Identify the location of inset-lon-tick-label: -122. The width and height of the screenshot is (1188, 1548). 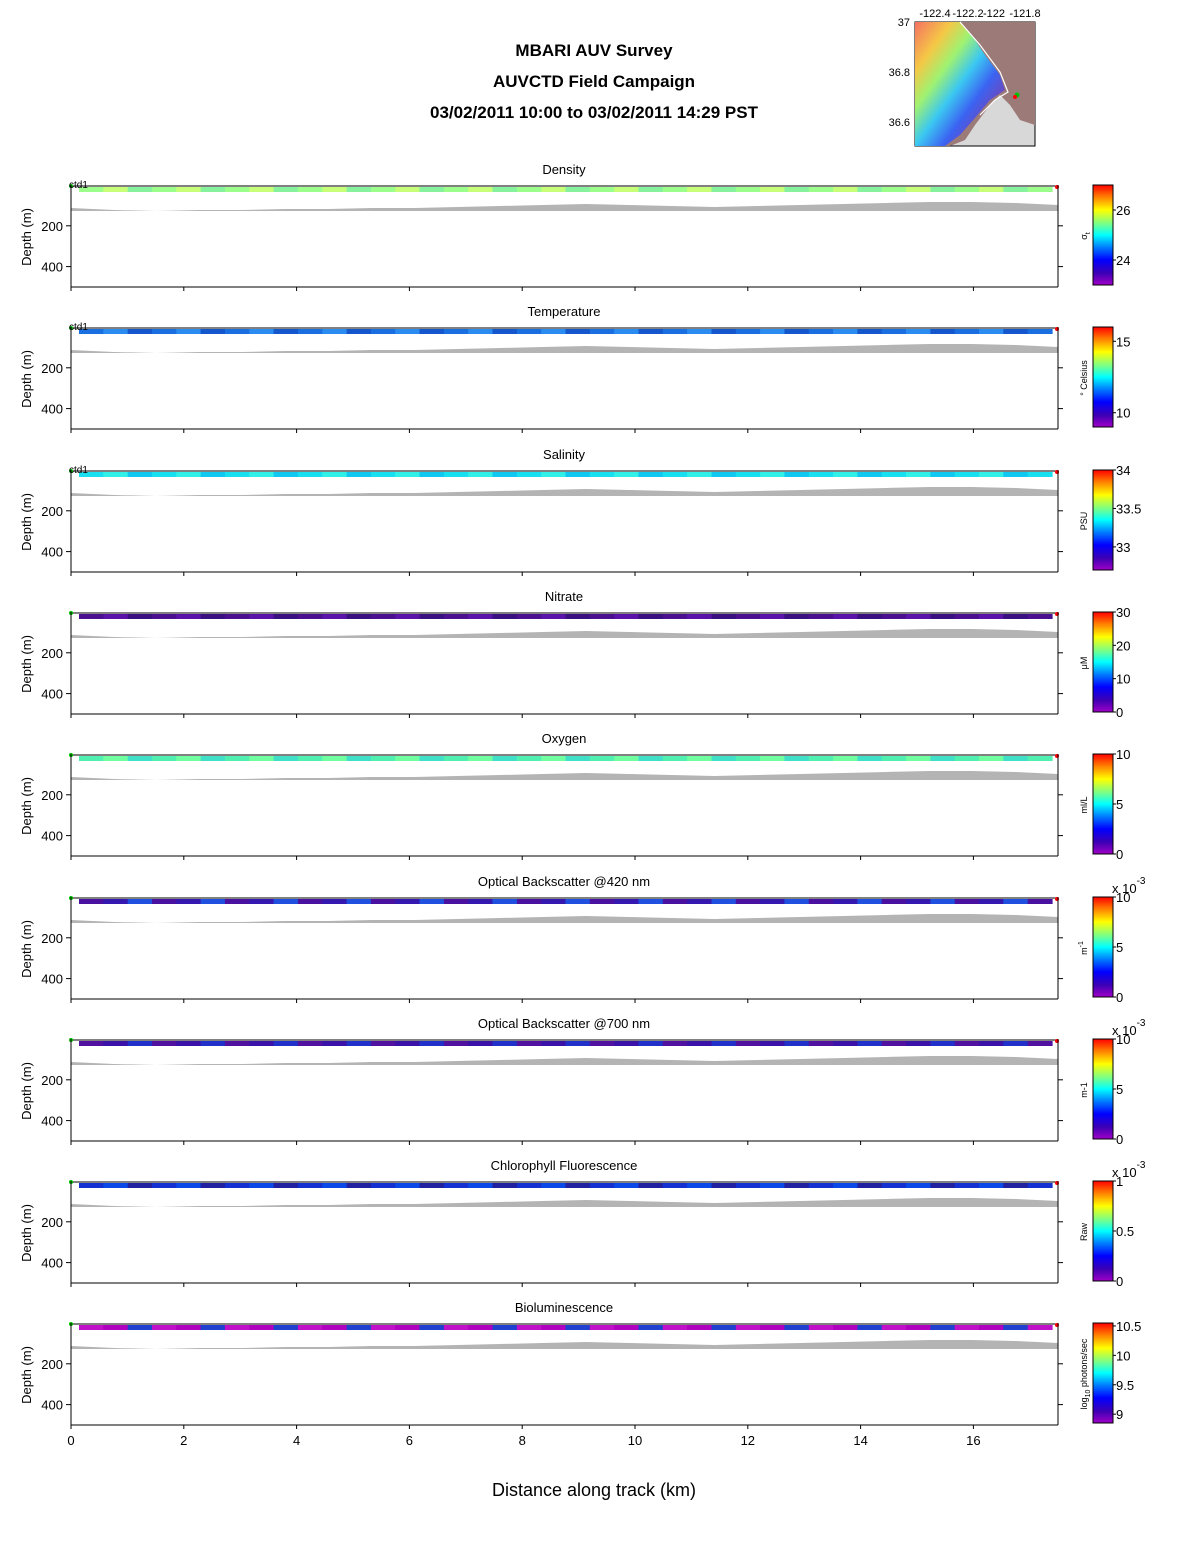
(994, 14).